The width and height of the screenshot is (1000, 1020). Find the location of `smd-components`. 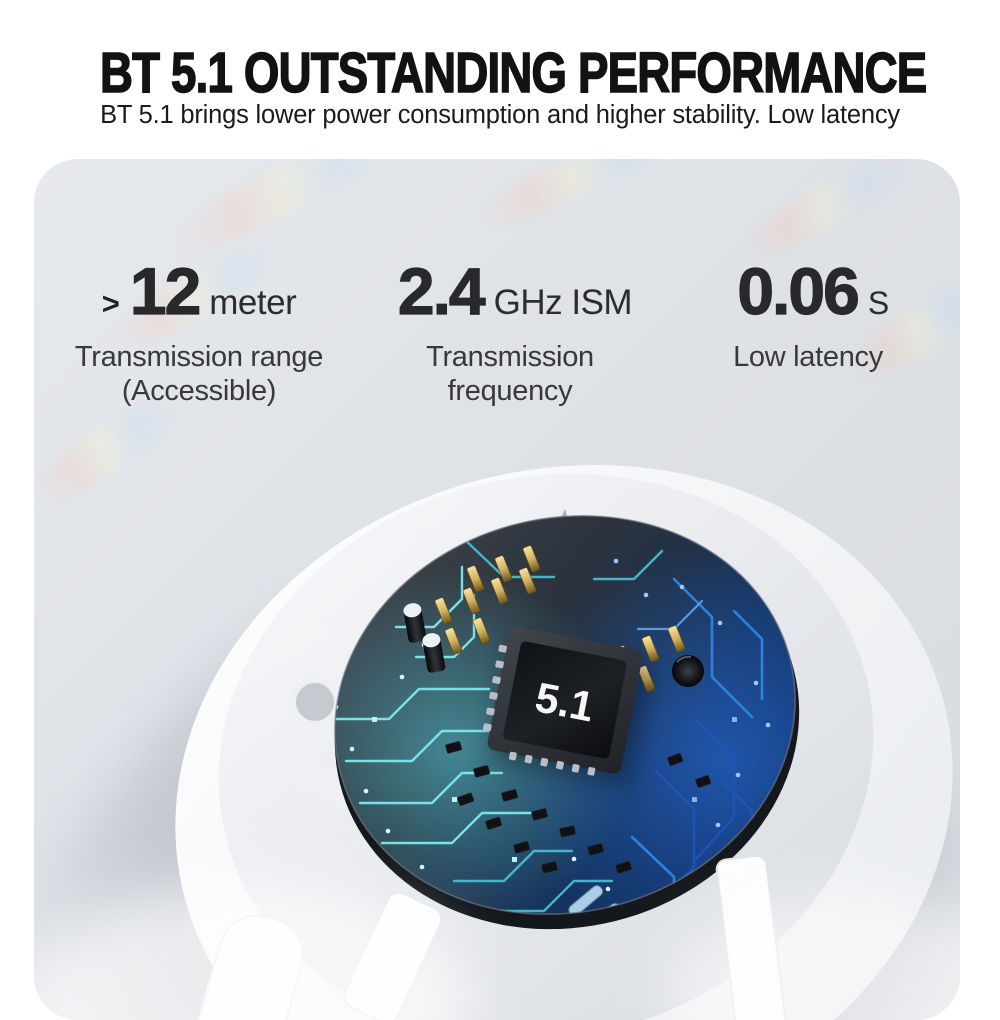

smd-components is located at coordinates (578, 774).